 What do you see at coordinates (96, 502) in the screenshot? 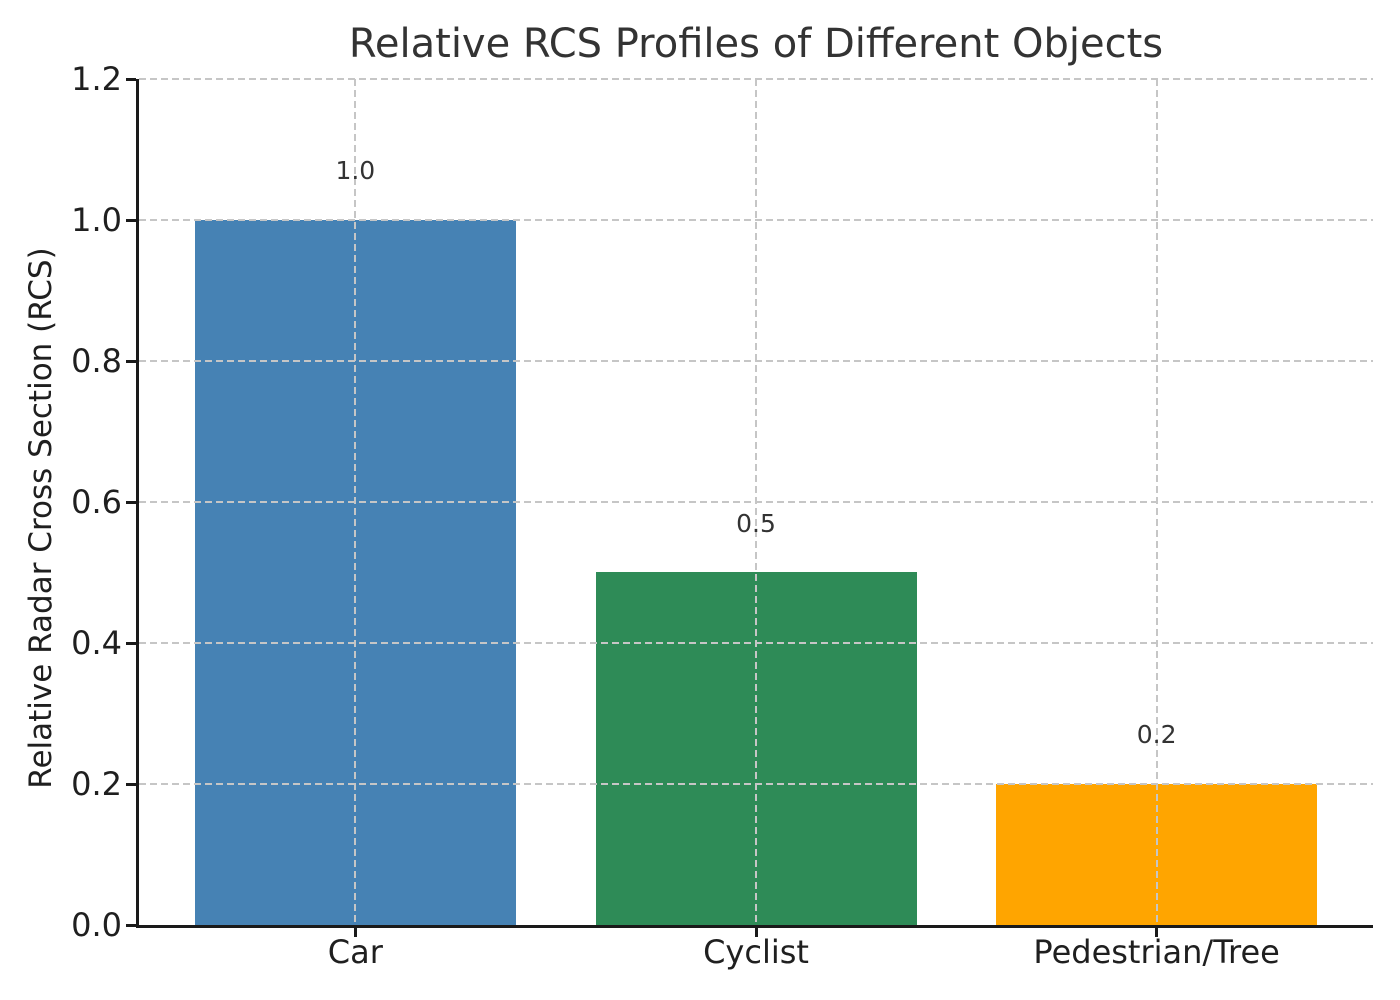
I see `y-tick-label: 0.6` at bounding box center [96, 502].